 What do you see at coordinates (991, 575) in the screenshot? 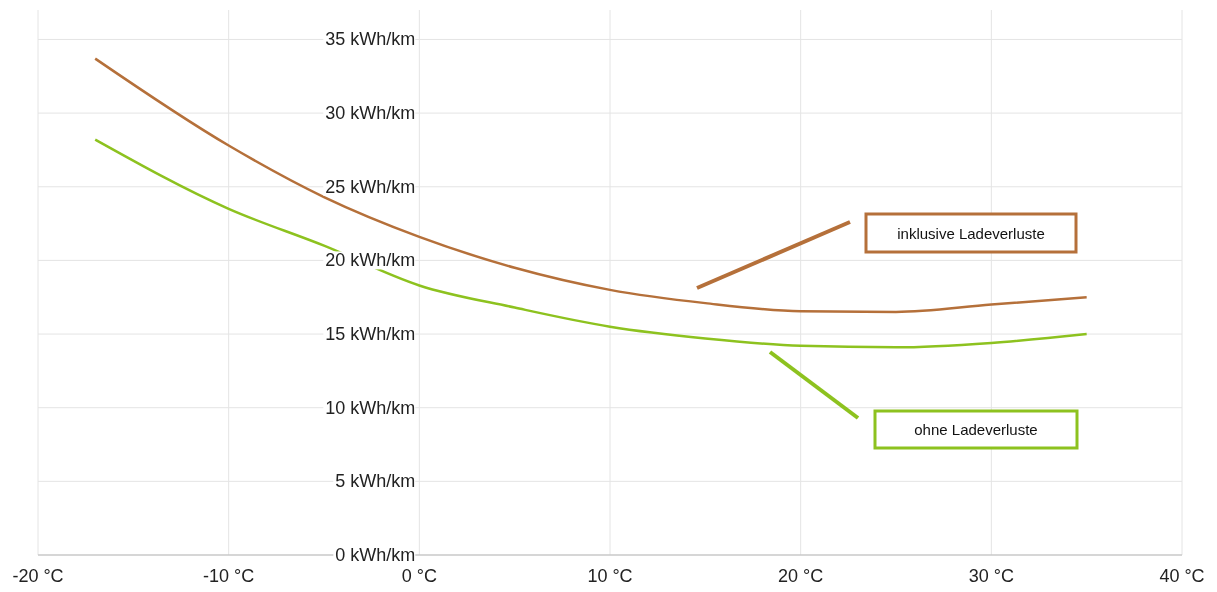
I see `x-tick-label: 30 °C` at bounding box center [991, 575].